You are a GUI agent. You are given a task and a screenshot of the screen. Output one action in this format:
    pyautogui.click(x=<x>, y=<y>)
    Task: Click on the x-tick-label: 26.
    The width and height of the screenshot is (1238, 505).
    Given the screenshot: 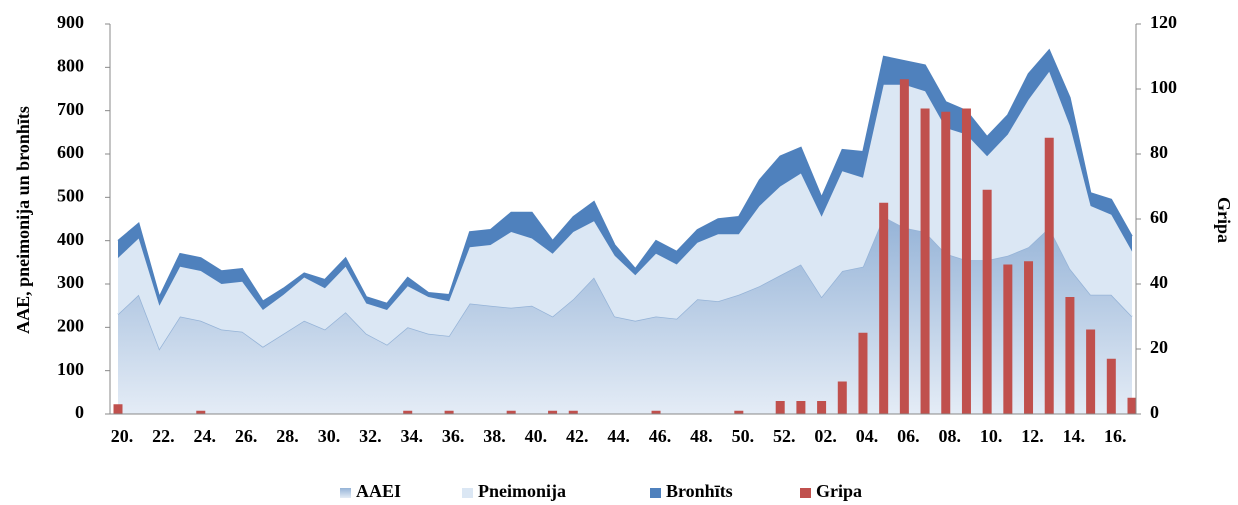 What is the action you would take?
    pyautogui.click(x=246, y=436)
    